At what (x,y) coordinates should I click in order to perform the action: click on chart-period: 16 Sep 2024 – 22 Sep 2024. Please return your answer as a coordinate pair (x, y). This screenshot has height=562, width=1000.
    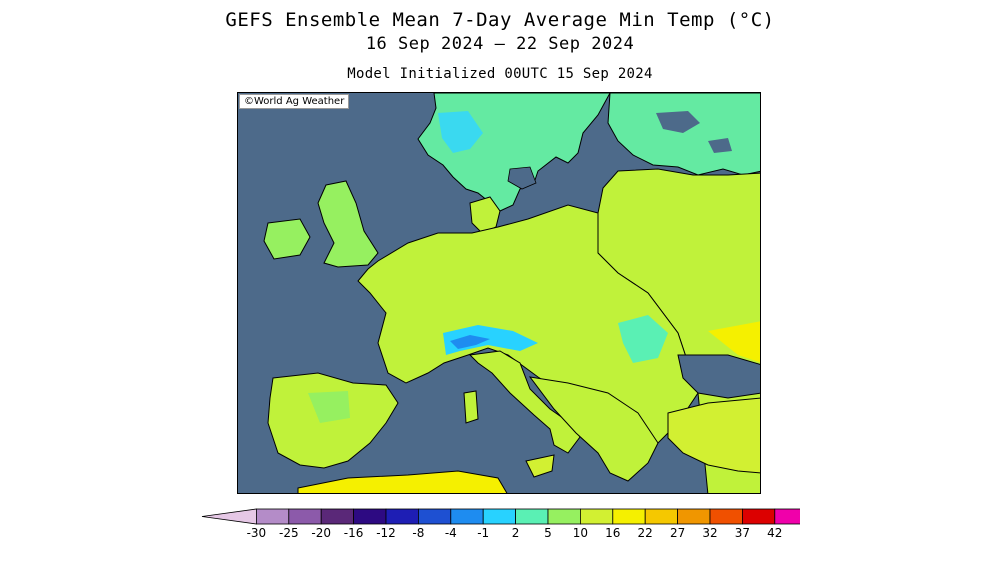
    Looking at the image, I should click on (500, 44).